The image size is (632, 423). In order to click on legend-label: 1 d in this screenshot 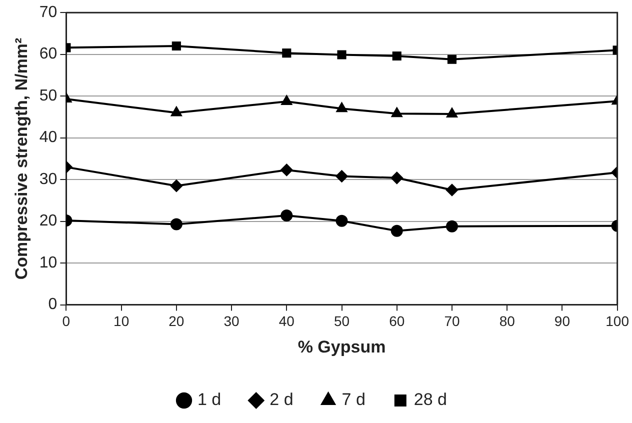, I will do `click(210, 400)`.